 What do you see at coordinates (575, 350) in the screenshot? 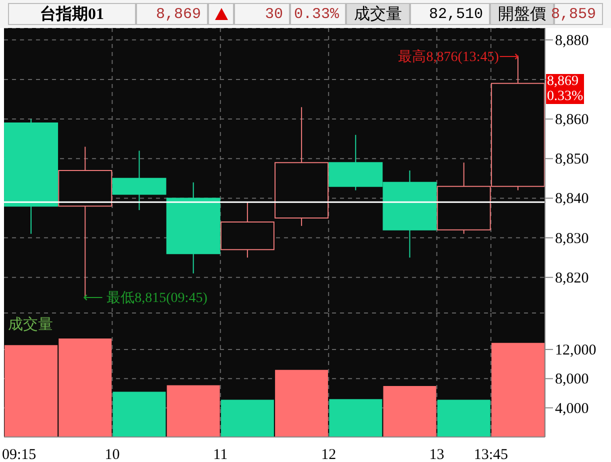
I see `y-tick-label: 12,000` at bounding box center [575, 350].